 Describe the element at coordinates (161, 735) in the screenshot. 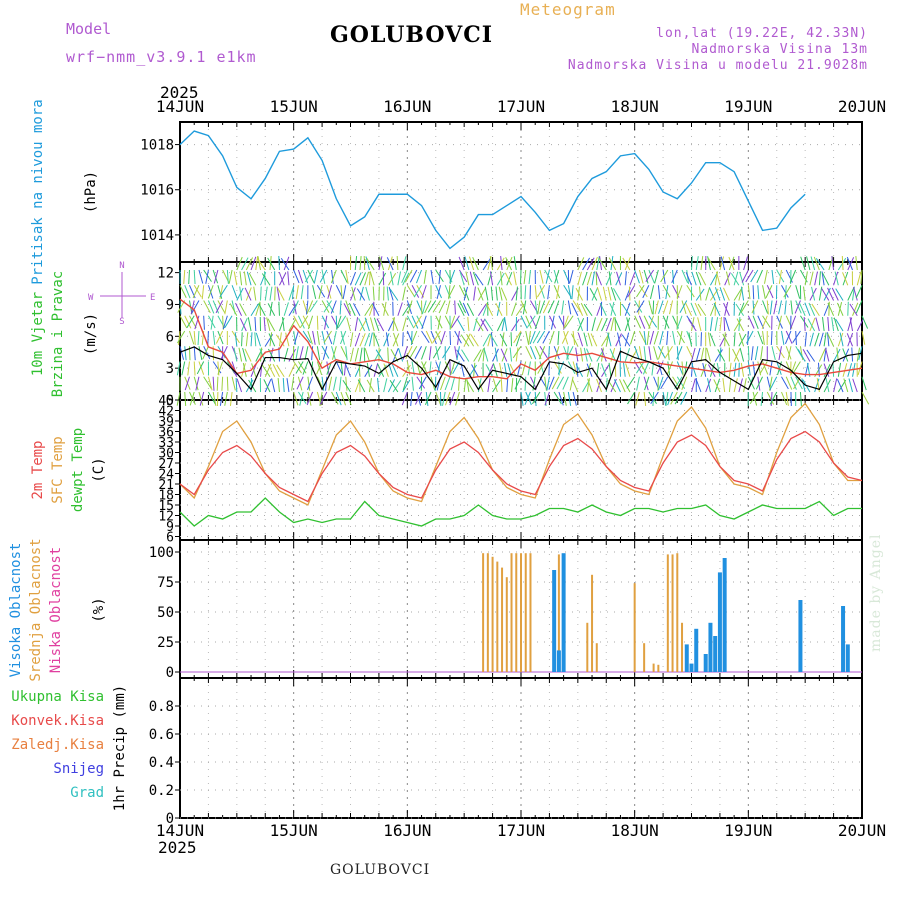

I see `y-tick-label: 0.6` at that location.